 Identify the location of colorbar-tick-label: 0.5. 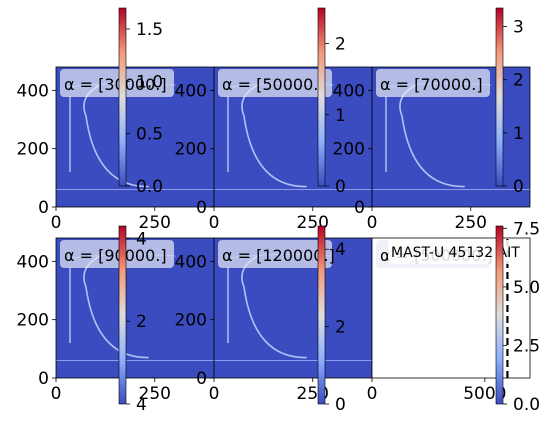
(149, 135).